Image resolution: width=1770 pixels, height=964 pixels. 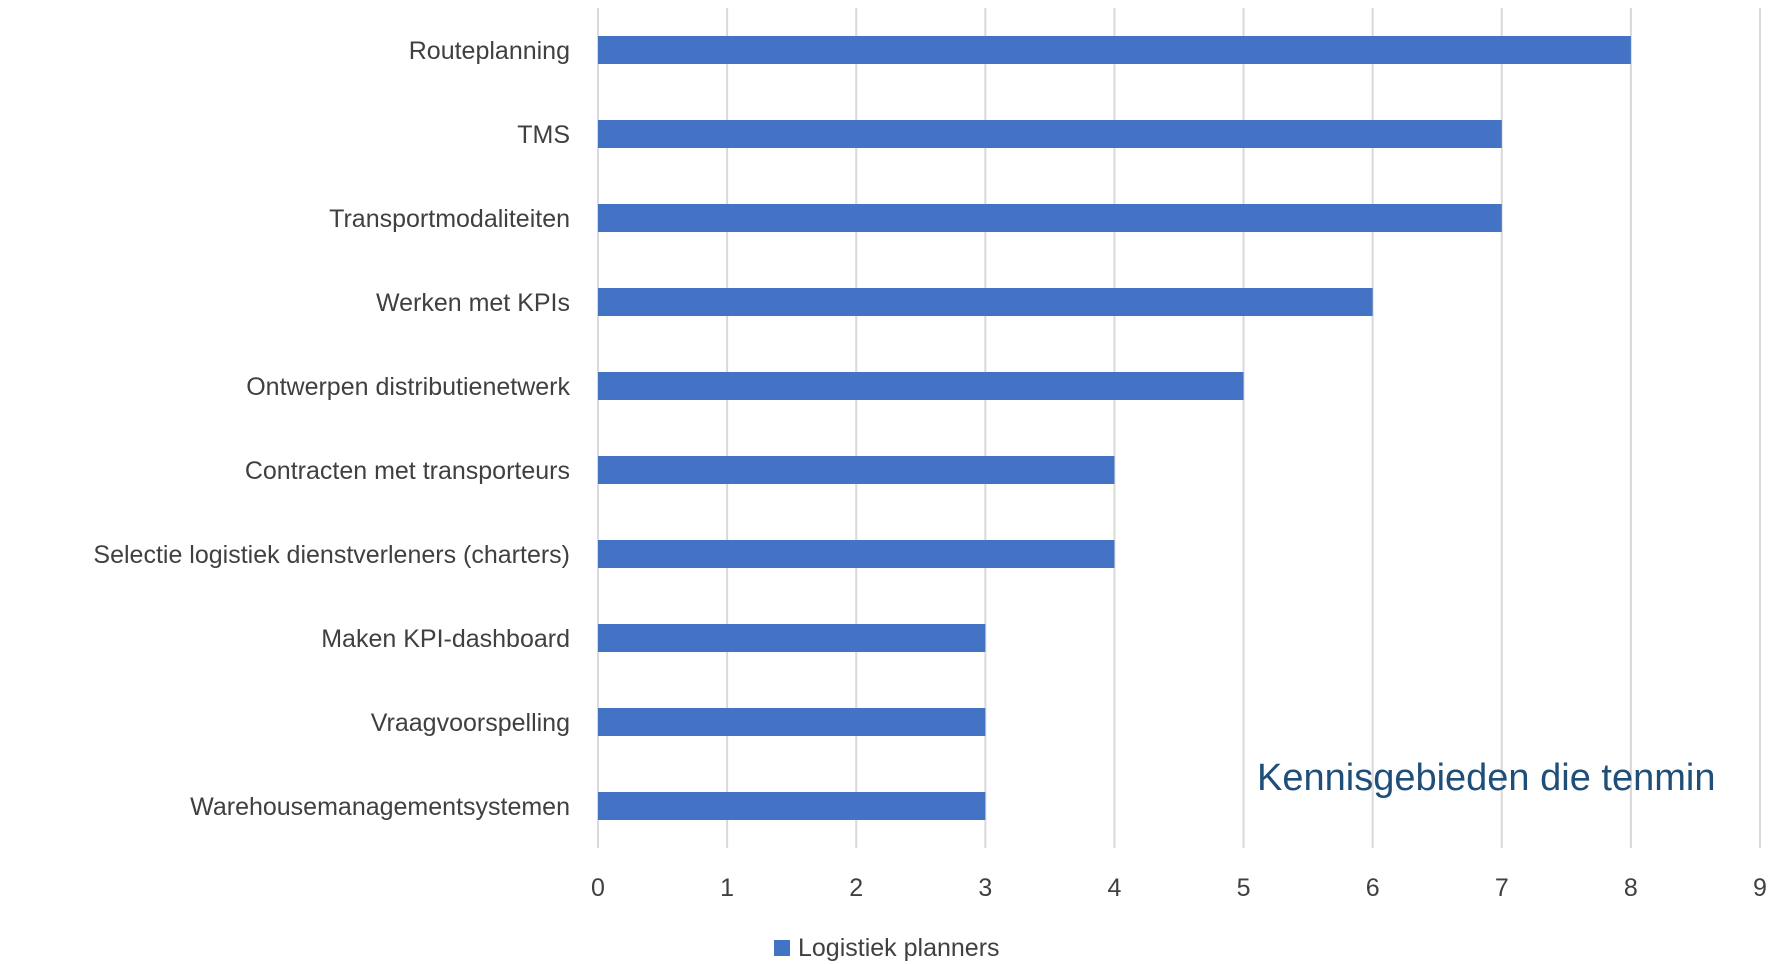 What do you see at coordinates (598, 888) in the screenshot?
I see `x-tick-label-0: 0` at bounding box center [598, 888].